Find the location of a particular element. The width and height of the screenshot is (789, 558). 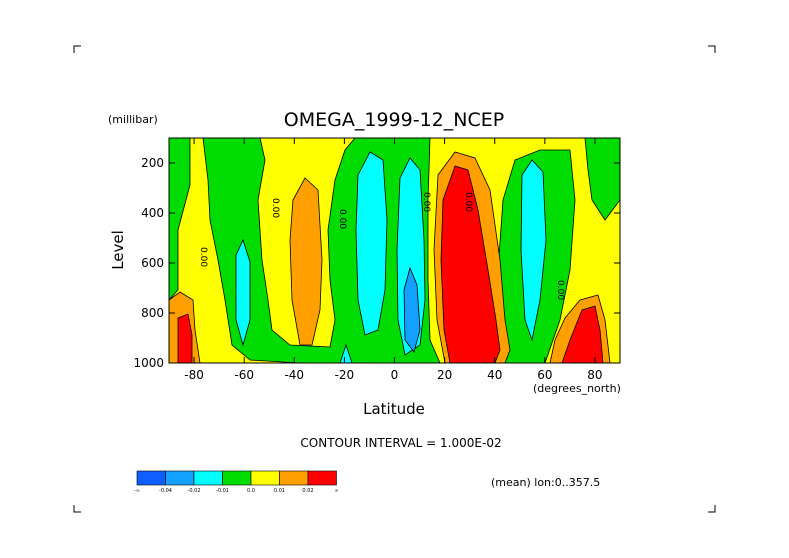

x-tick-label: -40 is located at coordinates (294, 375).